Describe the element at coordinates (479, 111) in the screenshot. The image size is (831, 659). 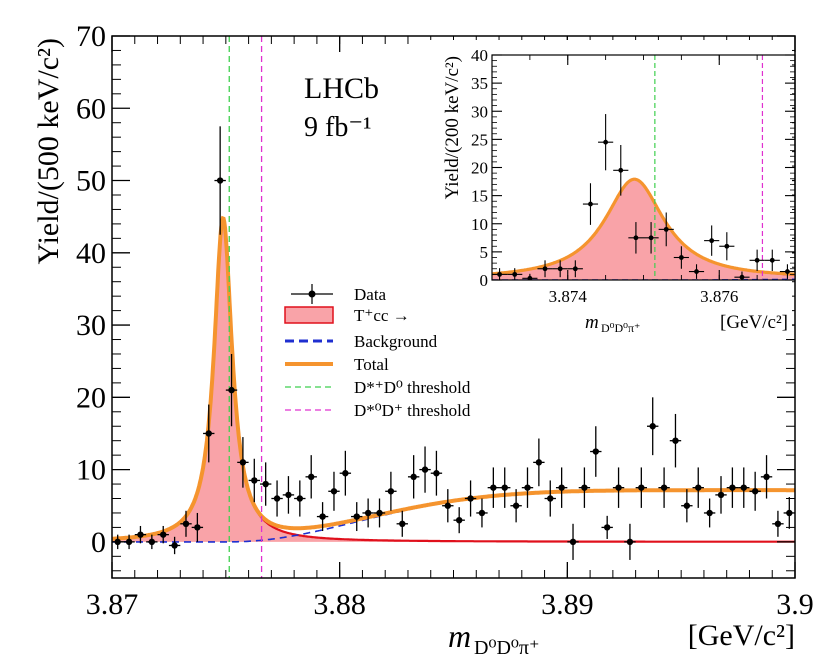
I see `inset-y-tick-label: 30` at that location.